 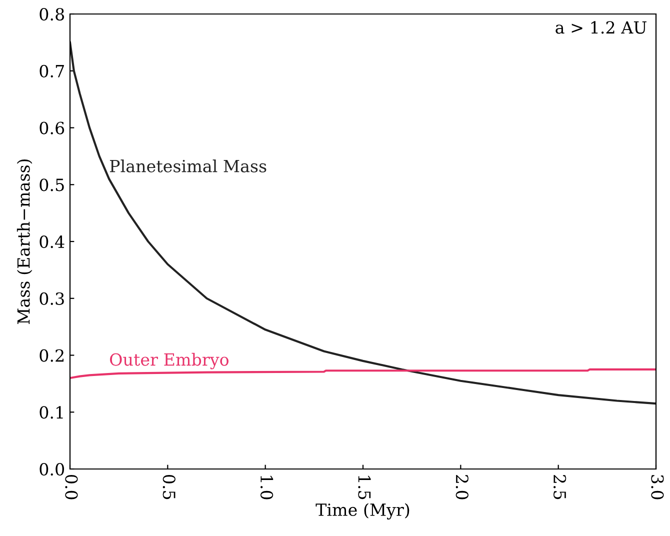 I want to click on annotation: Planetesimal Mass, so click(x=188, y=165).